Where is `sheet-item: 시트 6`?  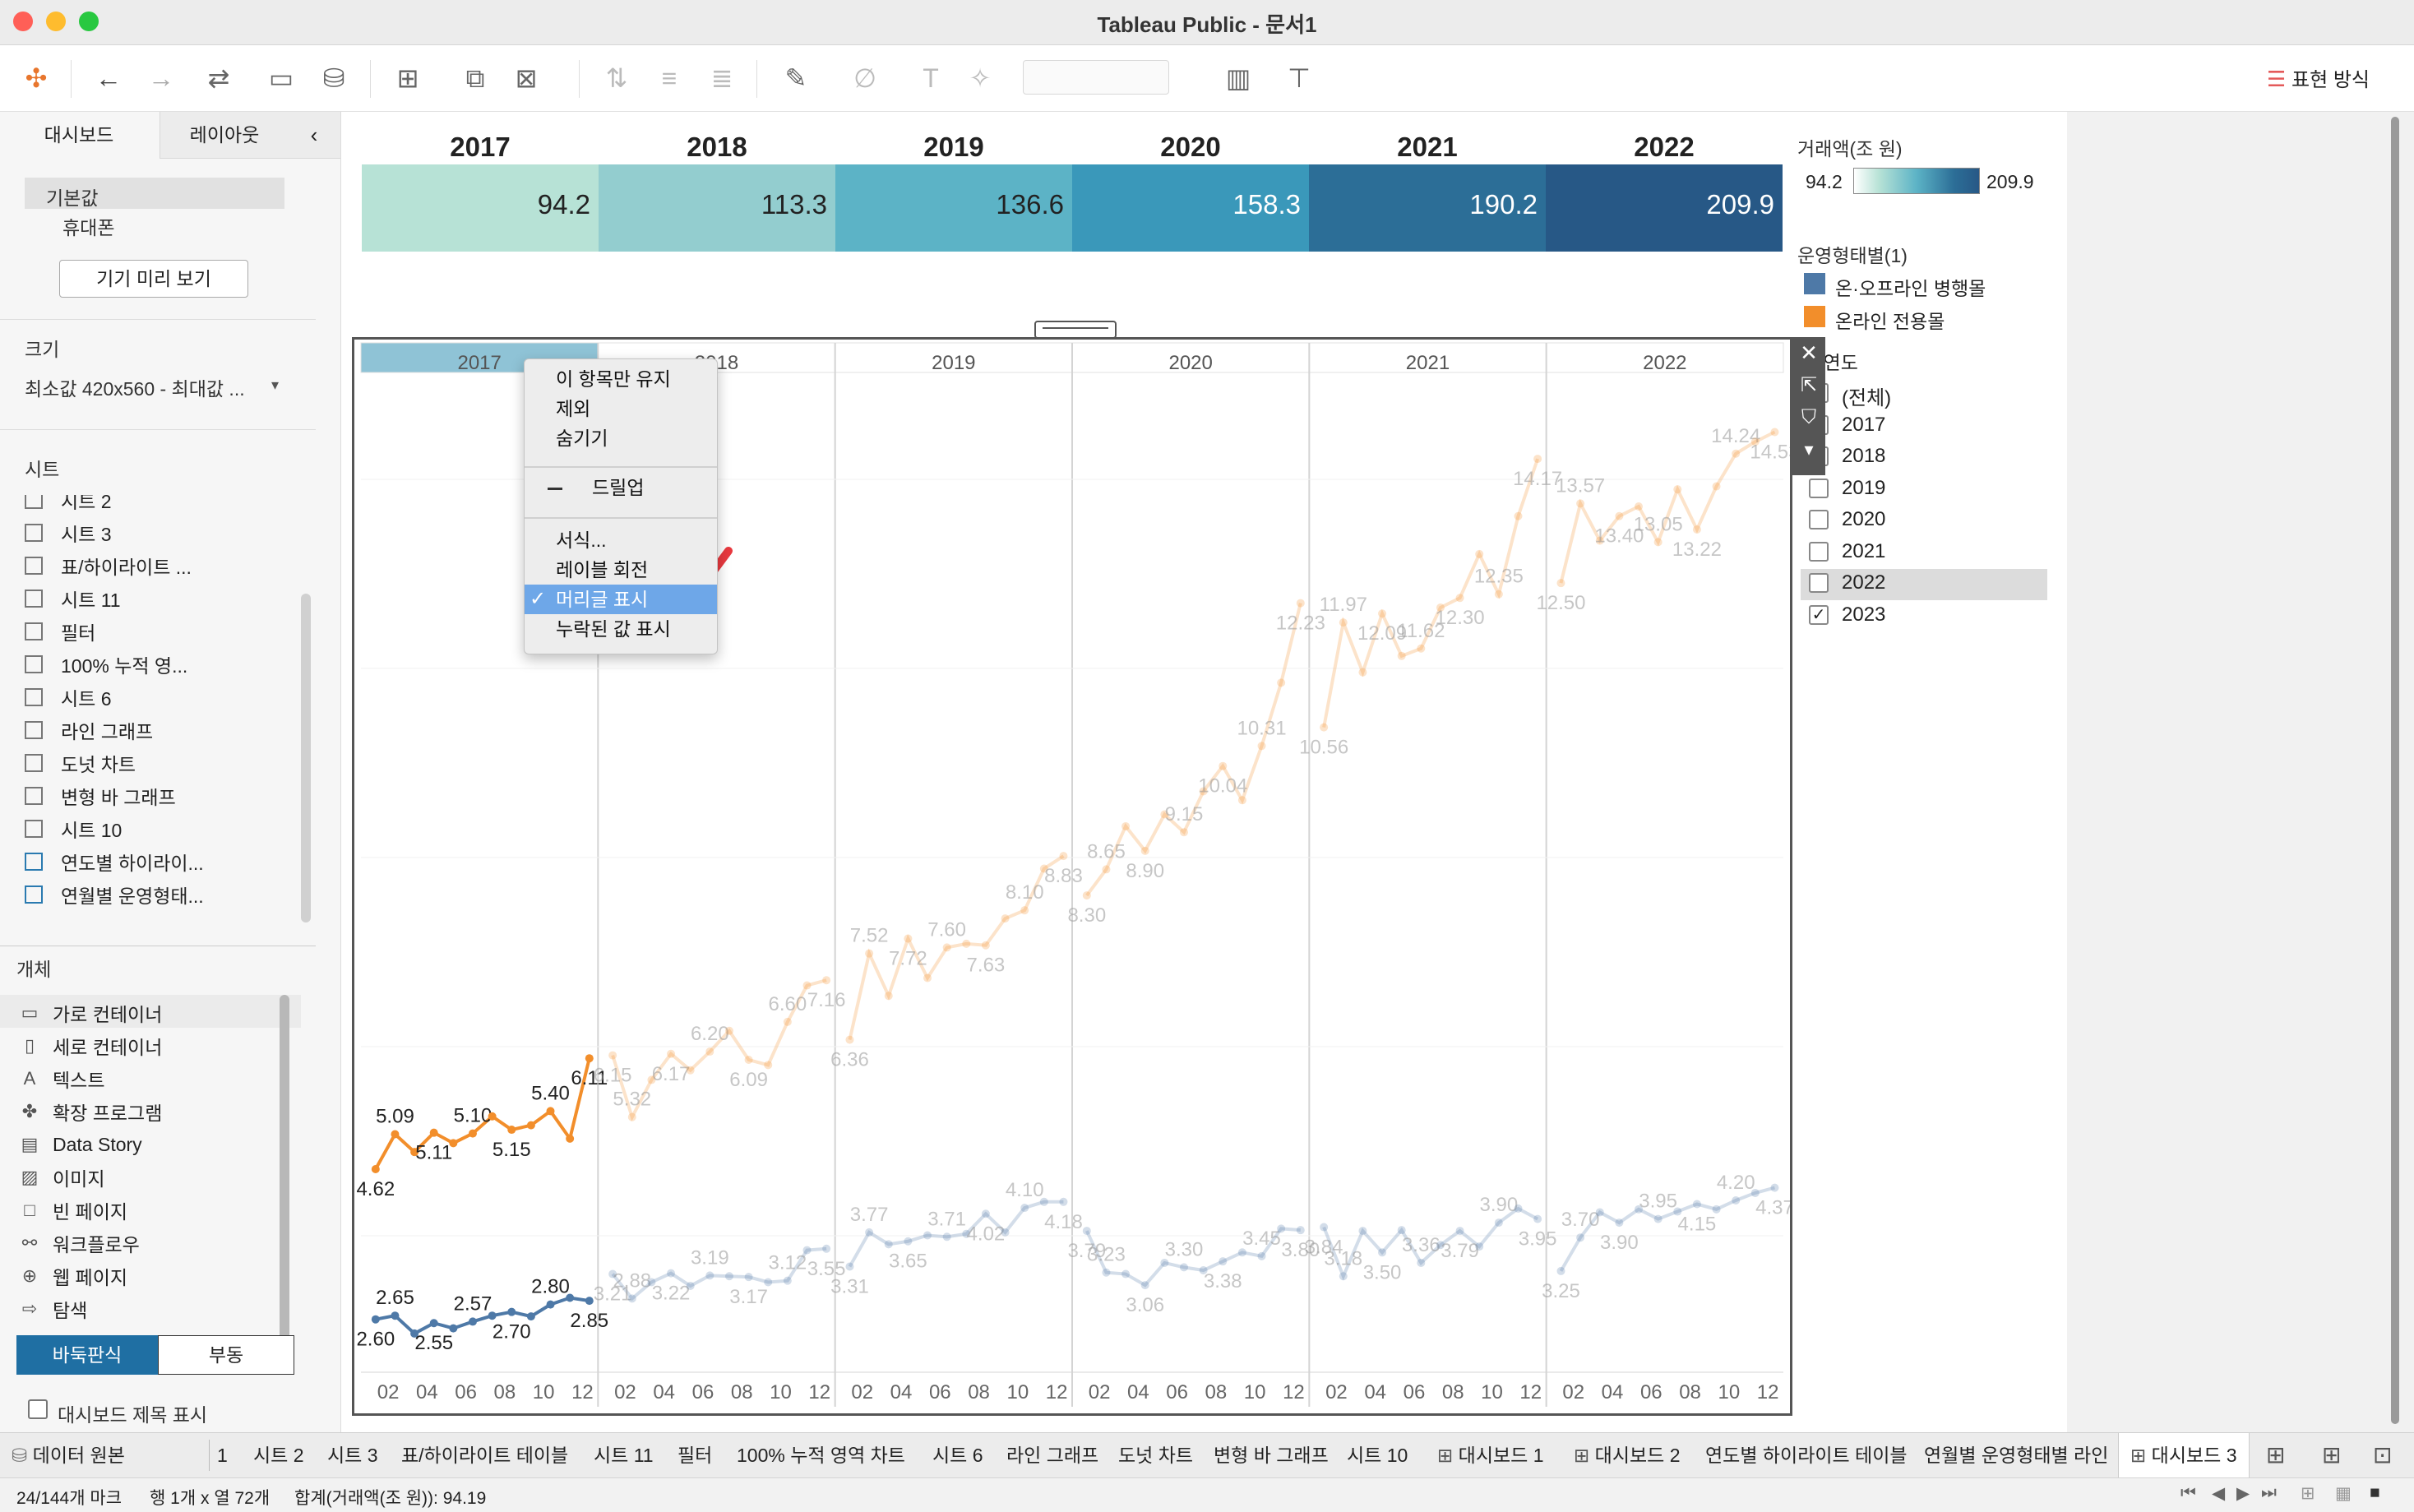
sheet-item: 시트 6 is located at coordinates (68, 697).